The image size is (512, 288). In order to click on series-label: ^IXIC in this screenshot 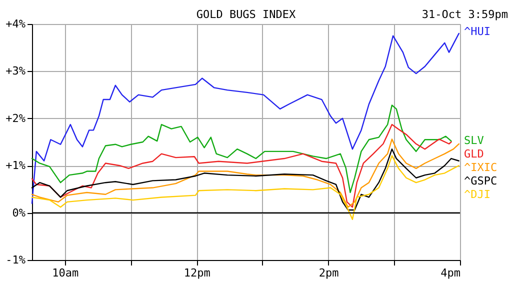, I will do `click(481, 167)`.